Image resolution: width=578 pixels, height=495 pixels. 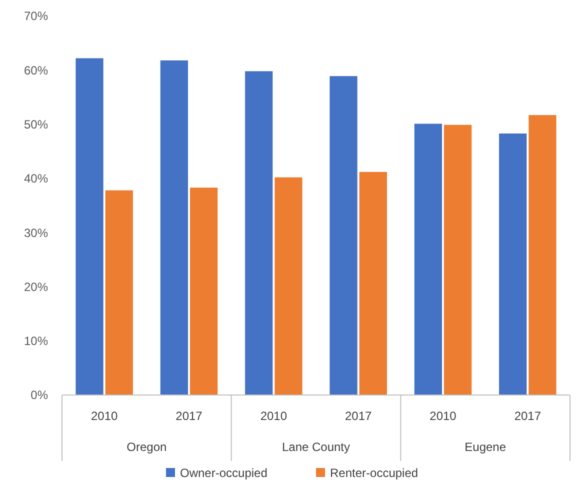 I want to click on y-tick-label: 10%, so click(x=36, y=341).